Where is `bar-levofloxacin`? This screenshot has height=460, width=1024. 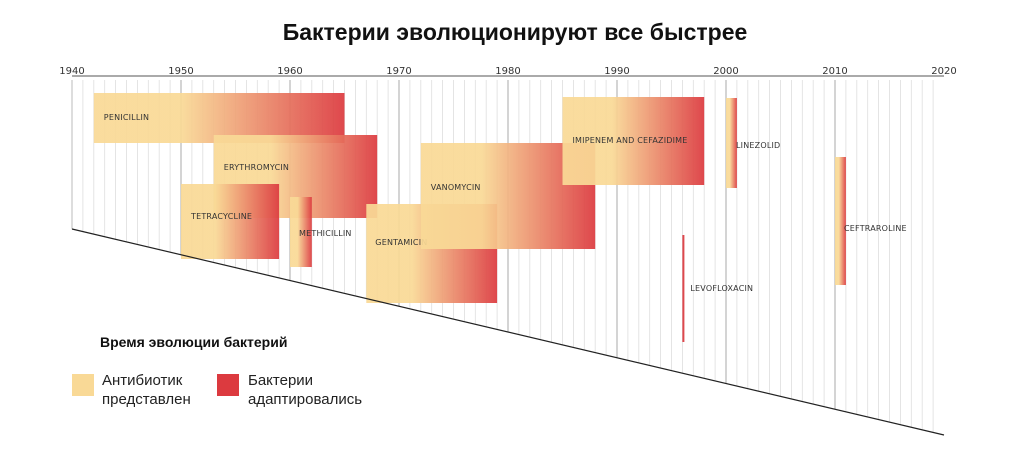
bar-levofloxacin is located at coordinates (683, 288).